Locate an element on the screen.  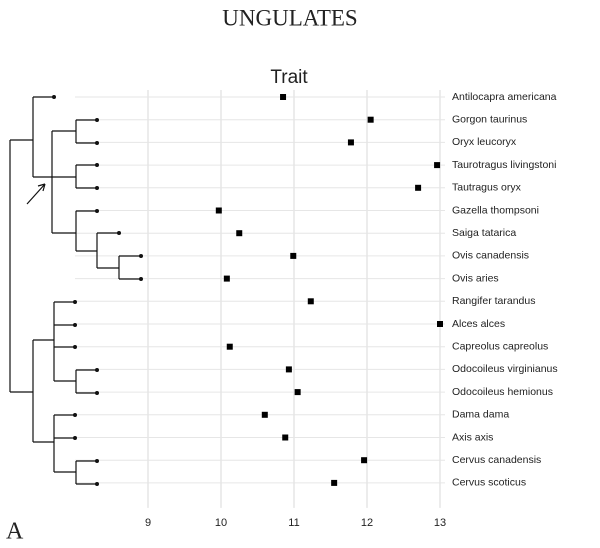
category-label: Taurotragus livingstoni is located at coordinates (504, 165).